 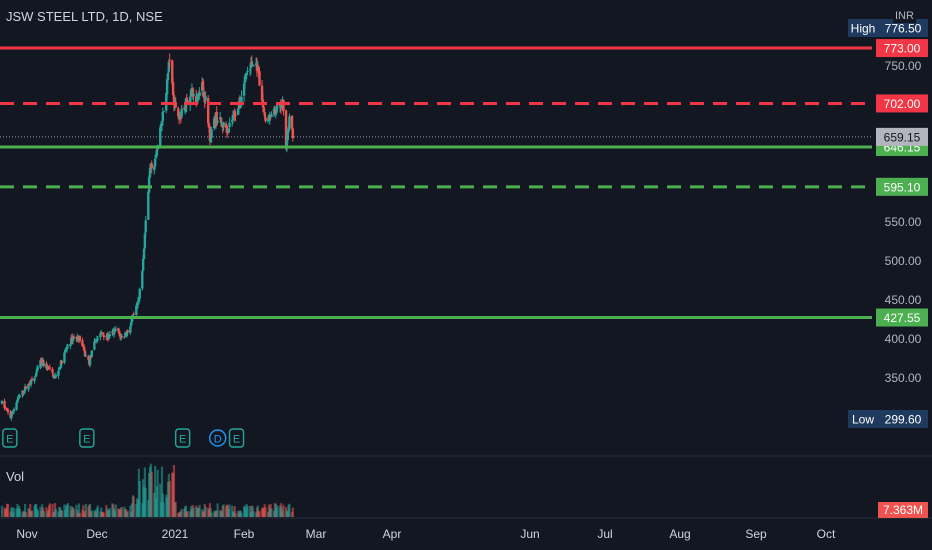 What do you see at coordinates (902, 104) in the screenshot?
I see `level-badge-702.00: 702.00` at bounding box center [902, 104].